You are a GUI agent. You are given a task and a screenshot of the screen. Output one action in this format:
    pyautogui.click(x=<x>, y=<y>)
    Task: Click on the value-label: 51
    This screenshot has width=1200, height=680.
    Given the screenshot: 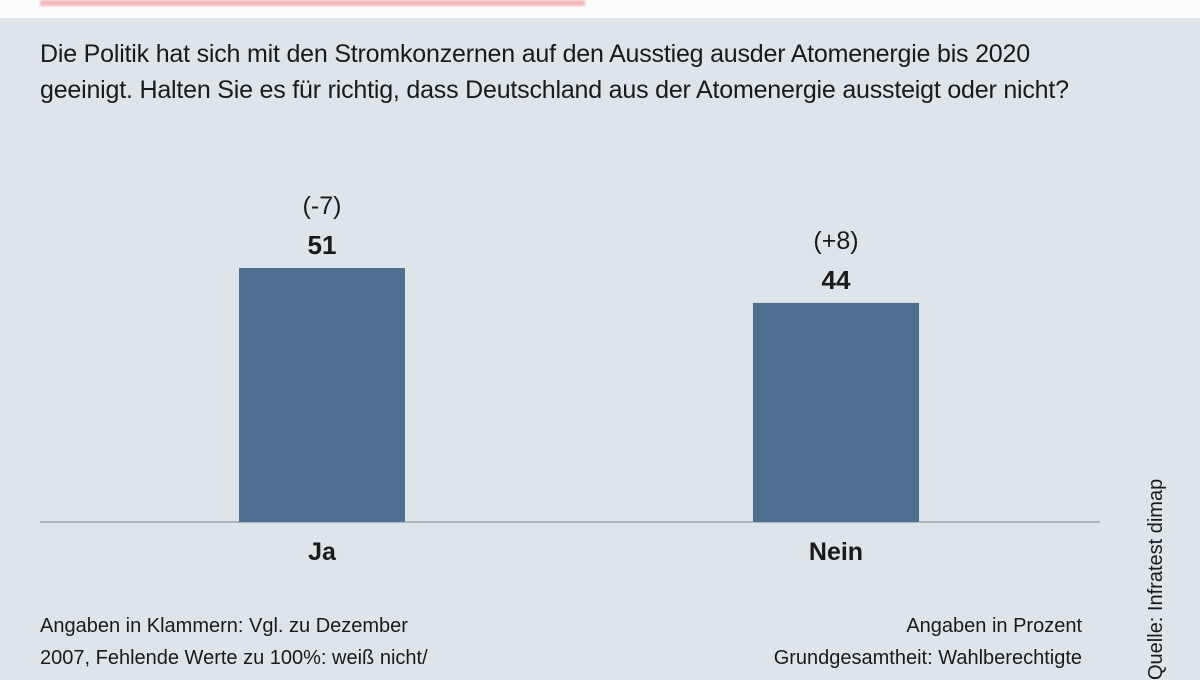 What is the action you would take?
    pyautogui.click(x=322, y=245)
    